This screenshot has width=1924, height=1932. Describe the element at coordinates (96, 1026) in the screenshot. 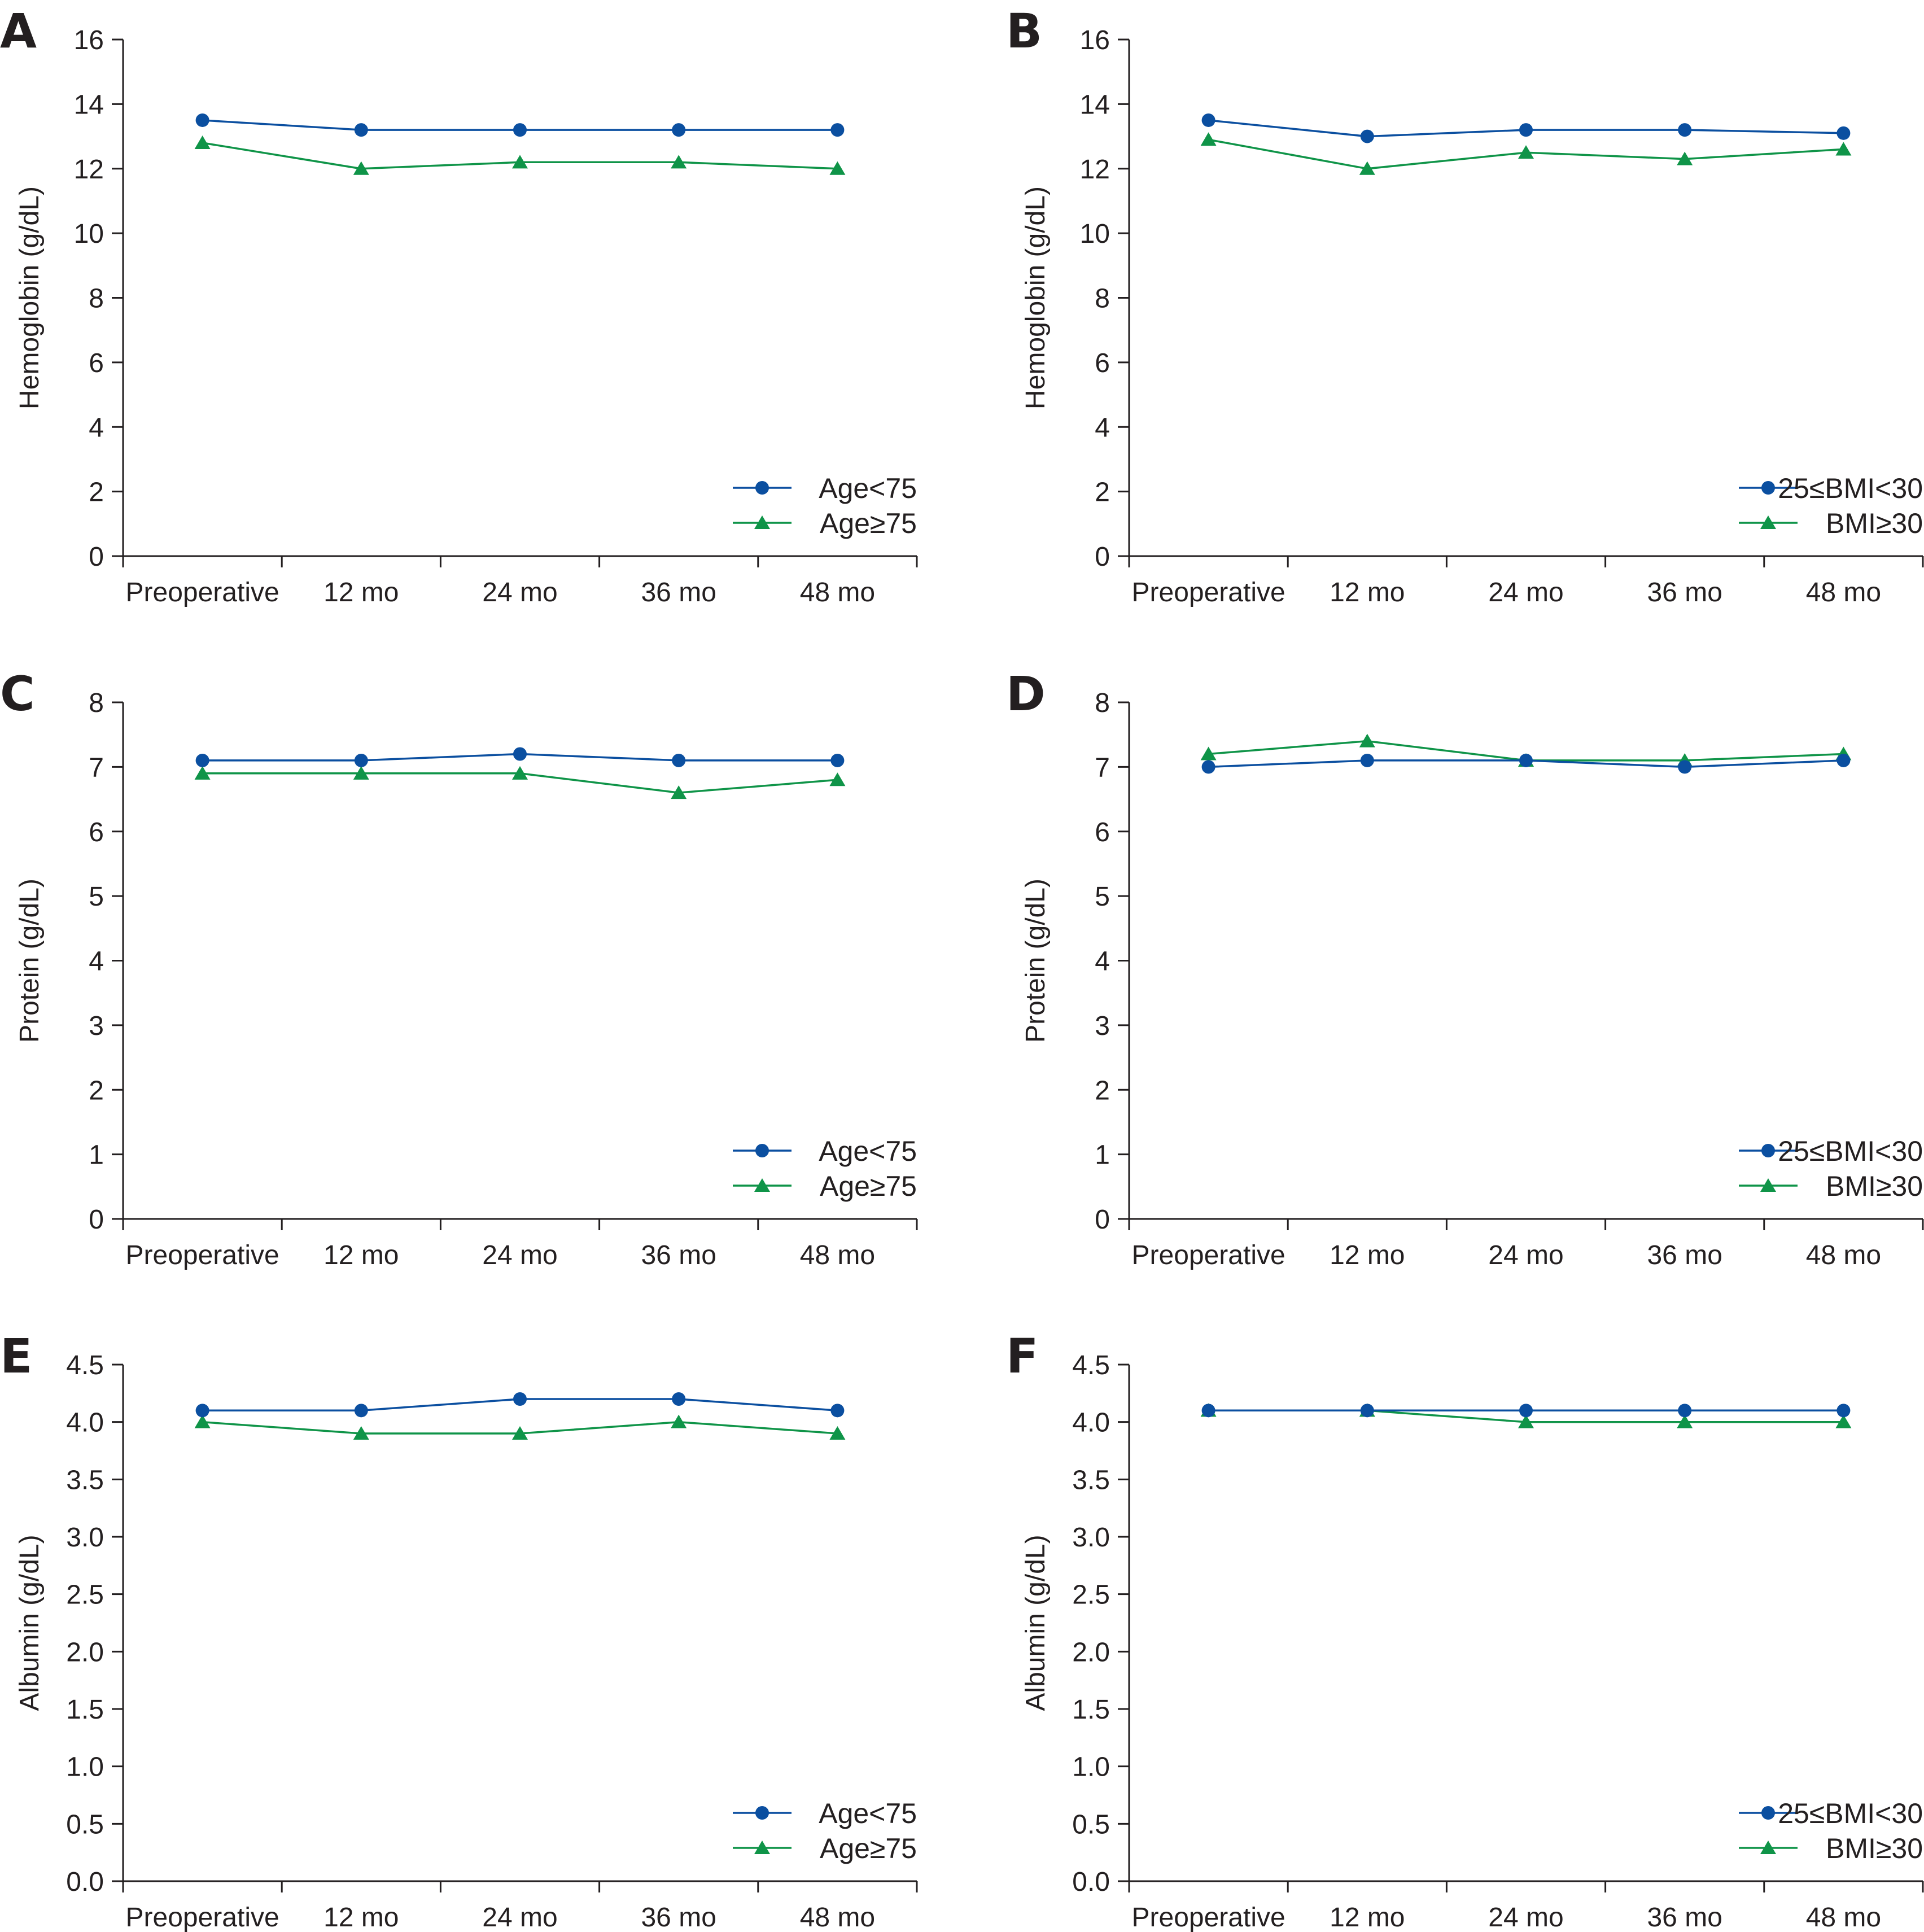

I see `y-tick-label: 3` at that location.